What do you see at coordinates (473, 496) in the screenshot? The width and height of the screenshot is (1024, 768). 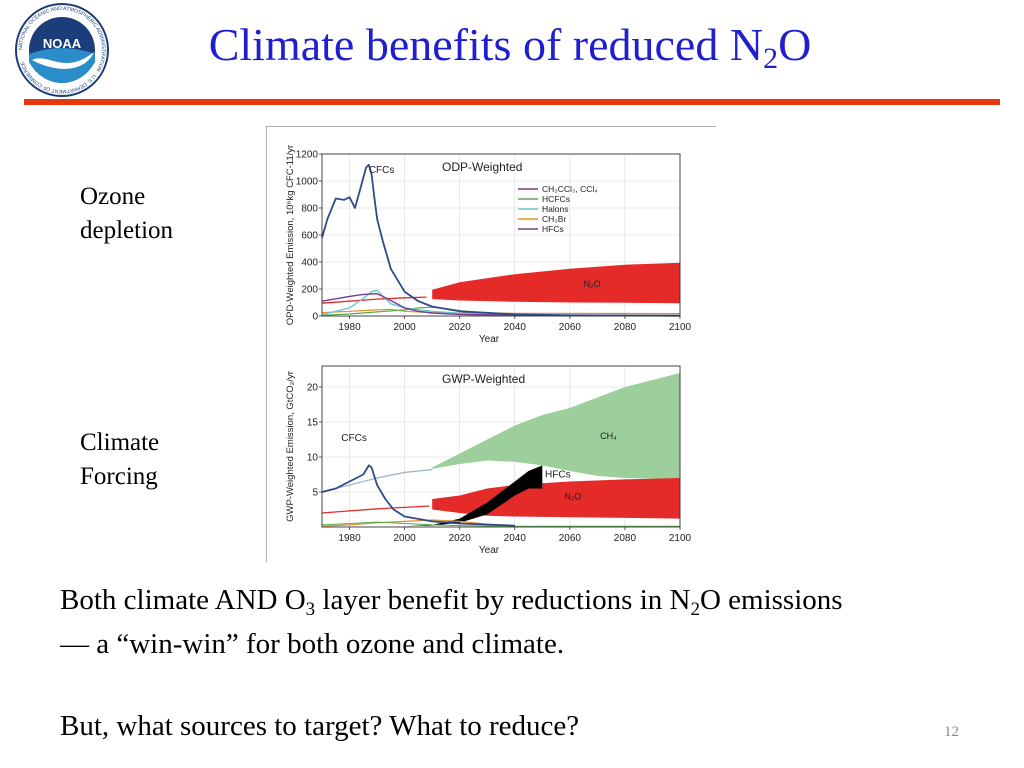 I see `gwp-hfc-band` at bounding box center [473, 496].